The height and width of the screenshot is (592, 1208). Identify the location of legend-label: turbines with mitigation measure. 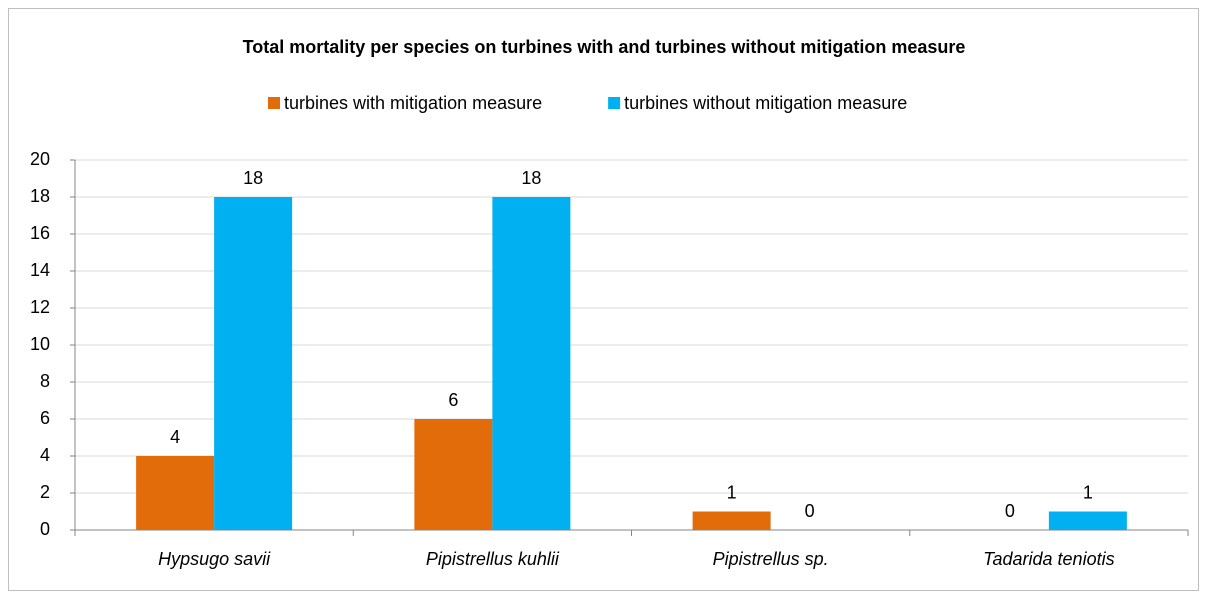
(413, 103).